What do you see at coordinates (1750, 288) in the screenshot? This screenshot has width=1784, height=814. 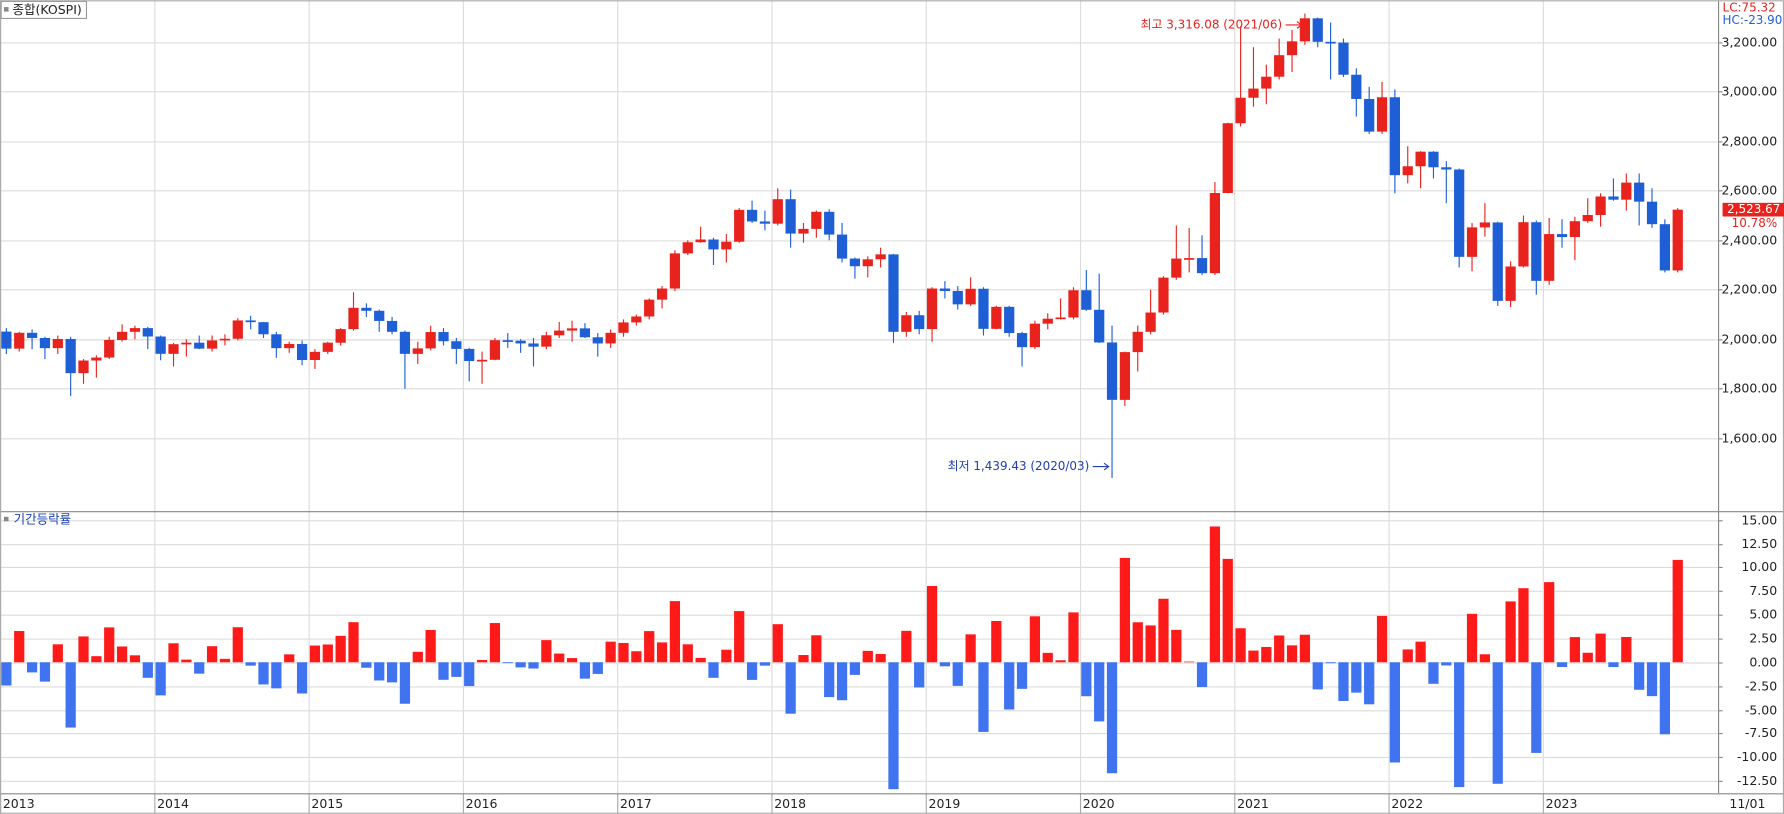 I see `y-tick-label: 2,200.00` at bounding box center [1750, 288].